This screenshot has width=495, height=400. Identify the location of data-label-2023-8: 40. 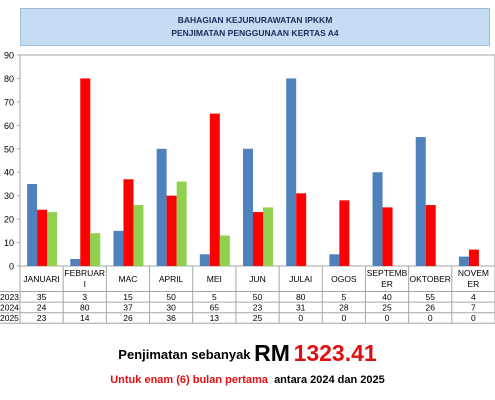
(387, 297).